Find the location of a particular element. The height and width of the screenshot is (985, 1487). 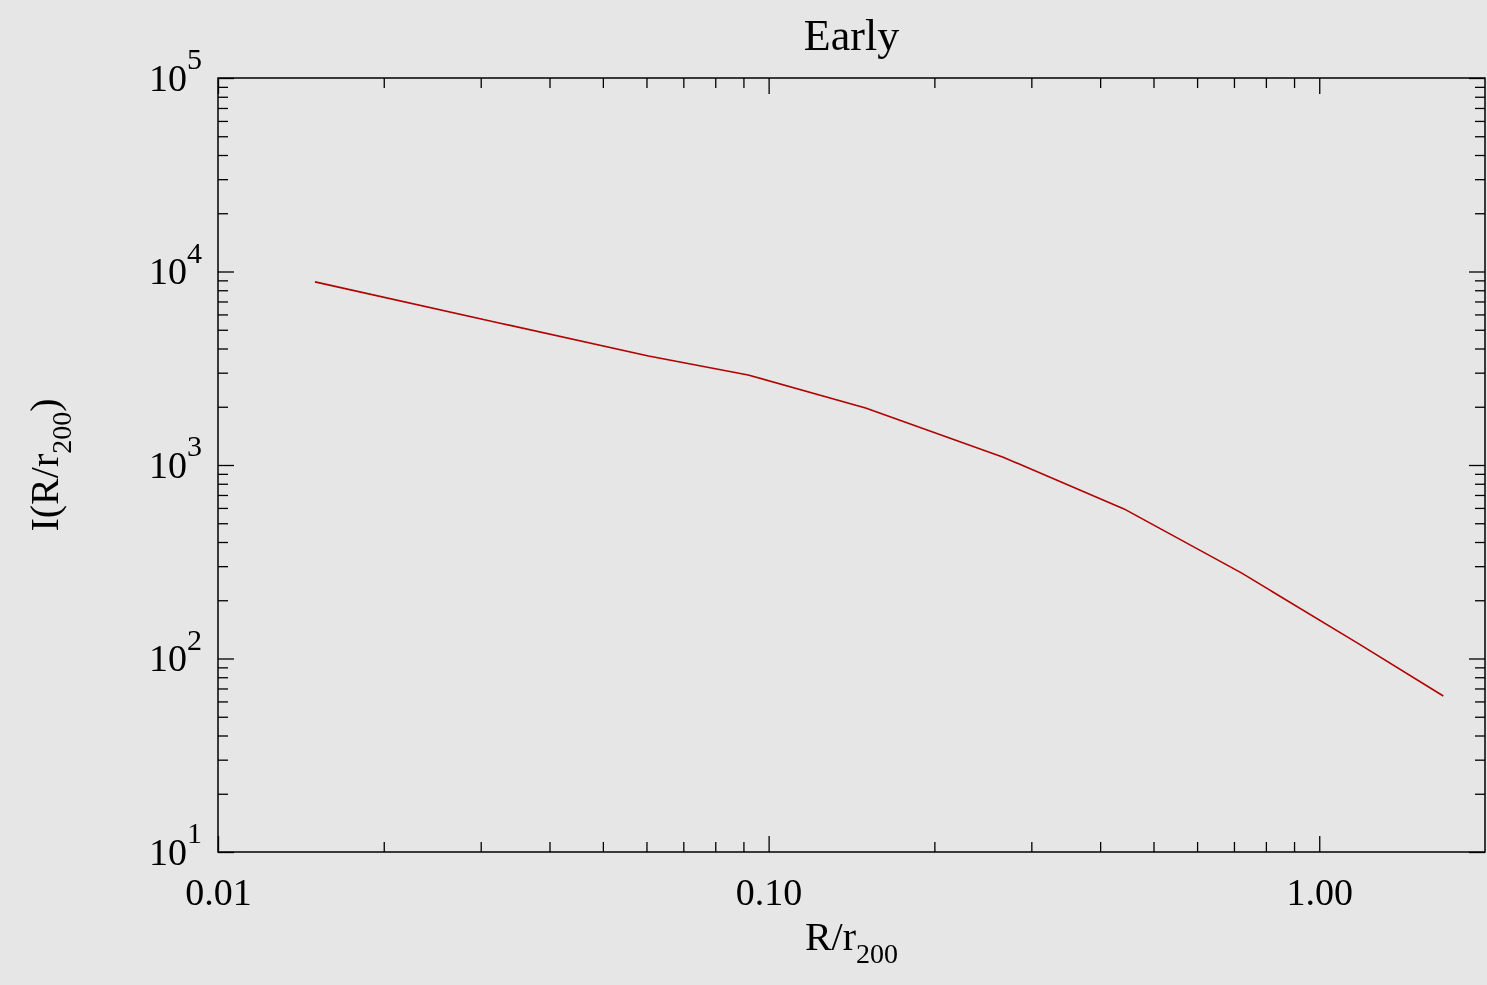

chart-title: Early is located at coordinates (851, 35).